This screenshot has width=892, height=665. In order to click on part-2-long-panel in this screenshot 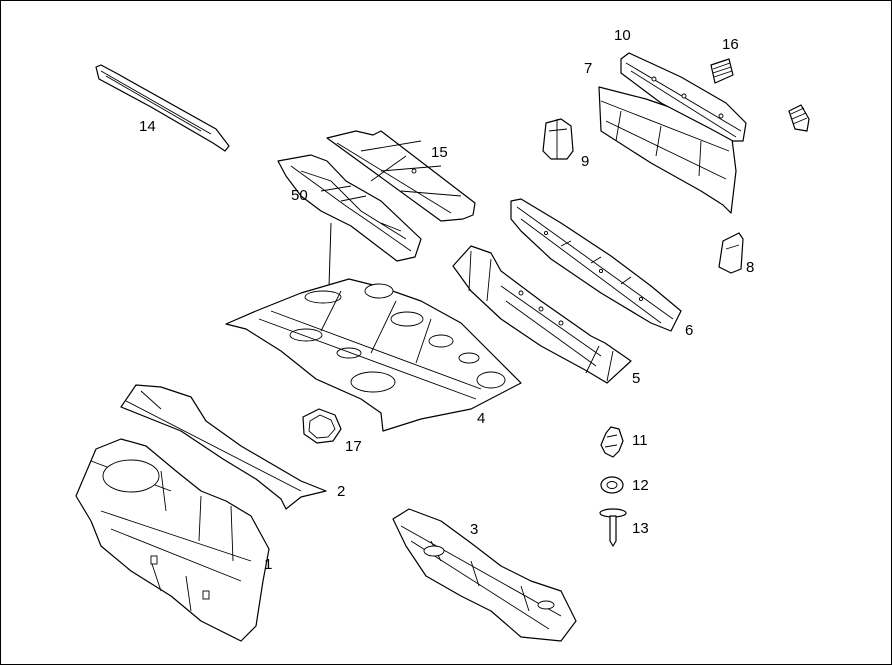, I will do `click(223, 447)`.